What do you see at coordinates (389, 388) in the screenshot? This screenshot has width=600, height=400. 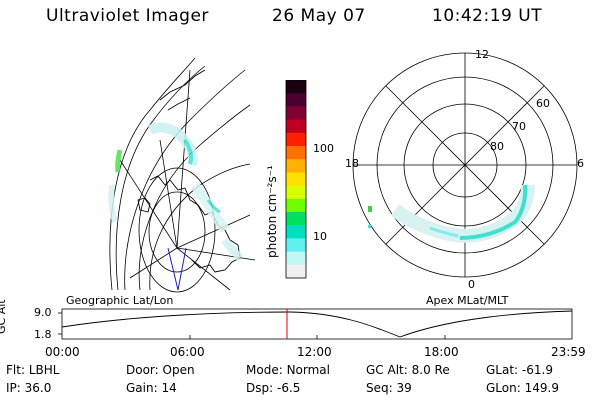 I see `stat-seq: Seq: 39` at bounding box center [389, 388].